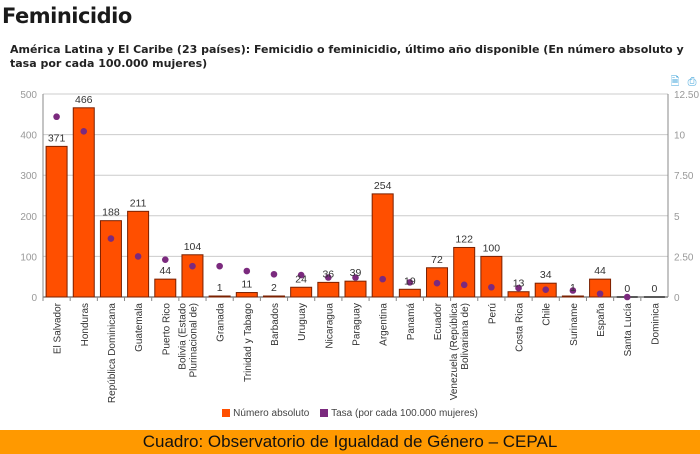  Describe the element at coordinates (683, 82) in the screenshot. I see `chart-toolbar: 🗎 ⎙` at that location.